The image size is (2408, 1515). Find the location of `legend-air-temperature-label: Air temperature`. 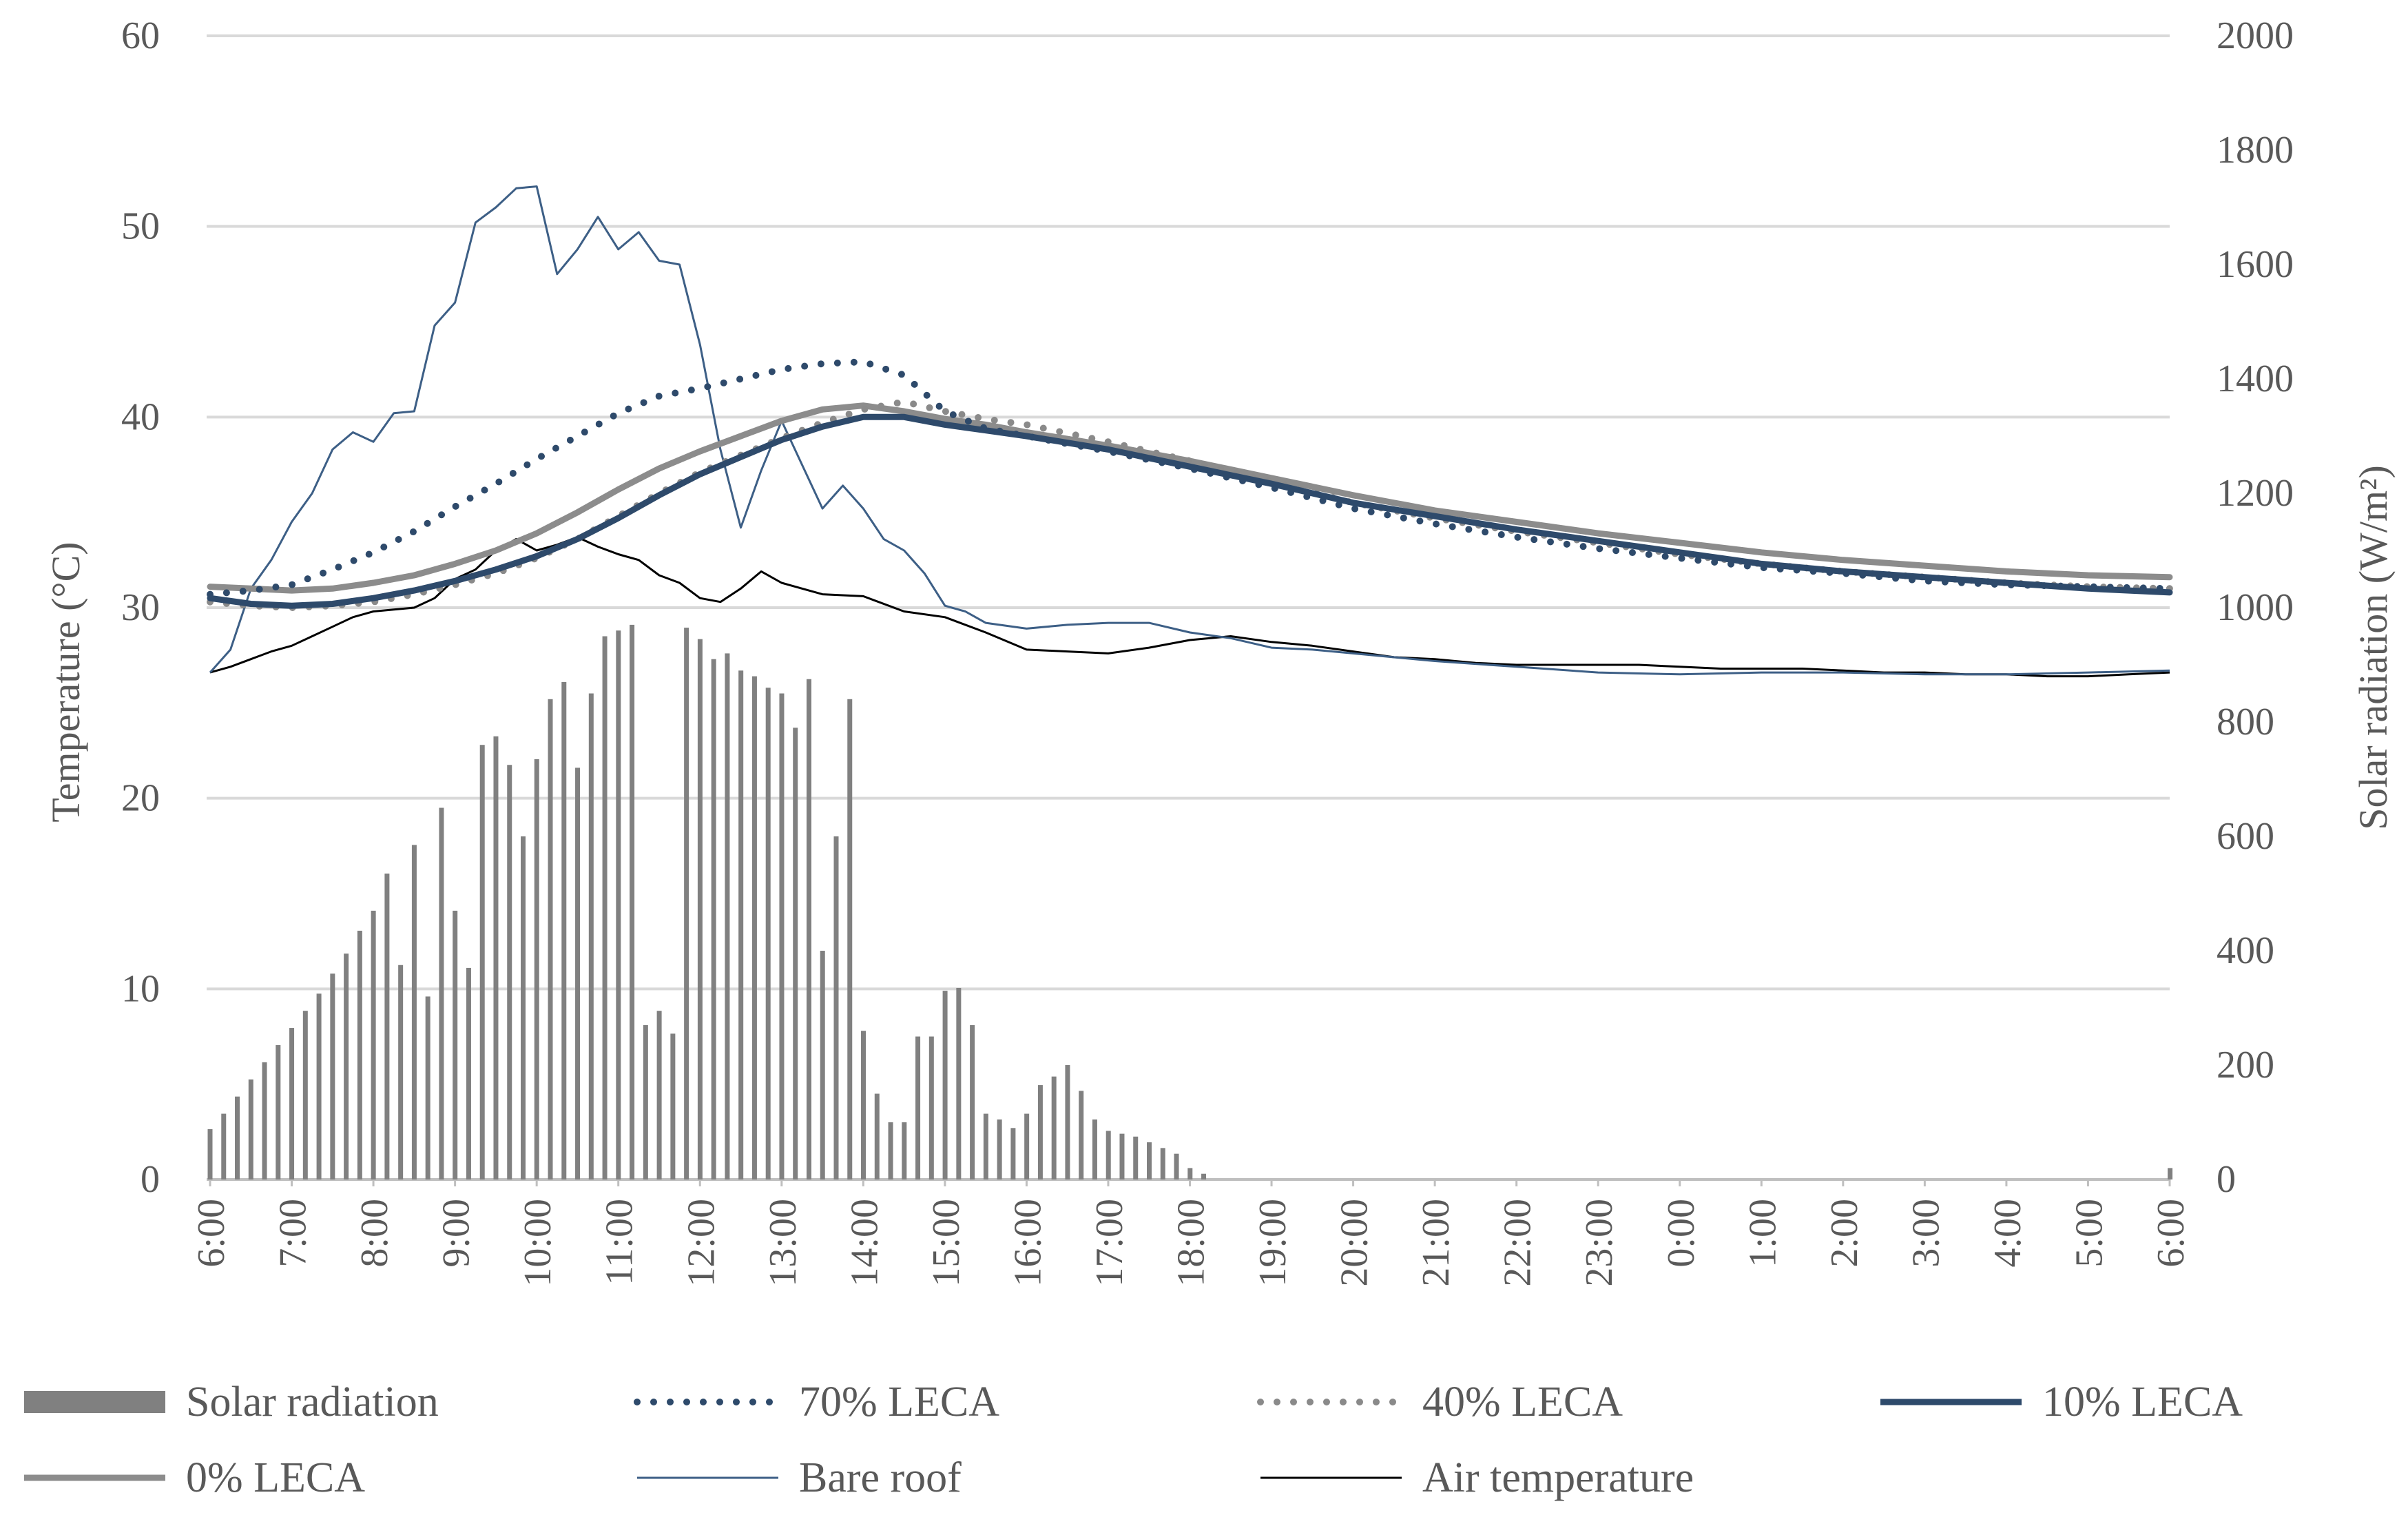

legend-air-temperature-label: Air temperature is located at coordinates (1558, 1477).